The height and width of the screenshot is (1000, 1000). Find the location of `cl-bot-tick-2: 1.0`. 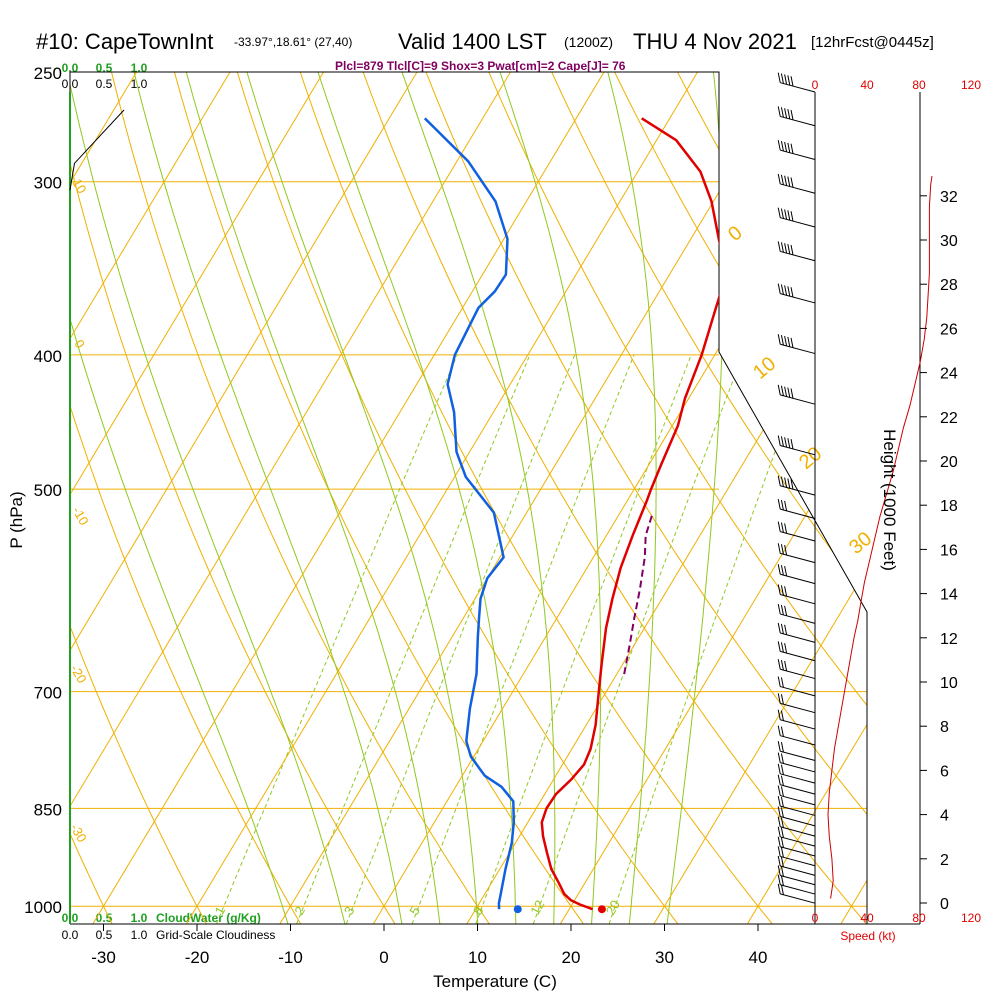

cl-bot-tick-2: 1.0 is located at coordinates (139, 935).